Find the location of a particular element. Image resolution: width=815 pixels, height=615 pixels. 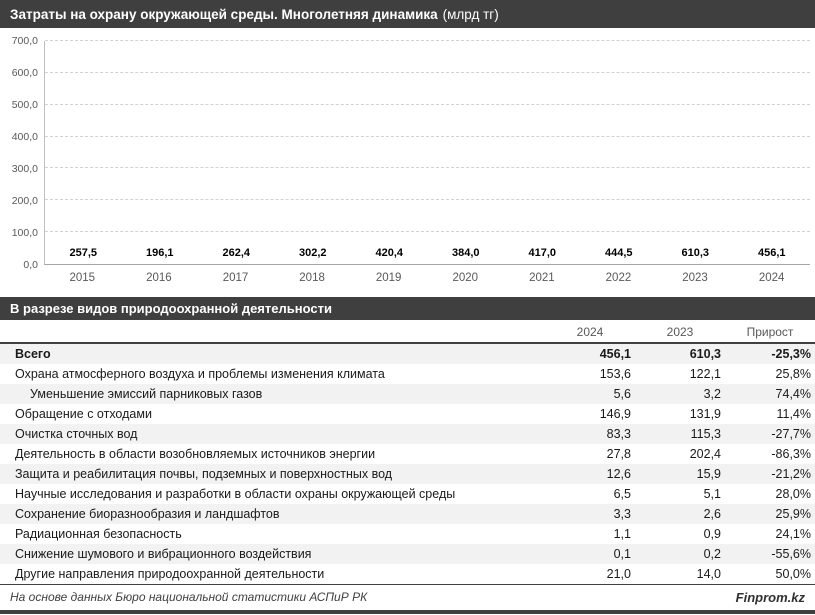

value-growth: 11,4% is located at coordinates (793, 414).